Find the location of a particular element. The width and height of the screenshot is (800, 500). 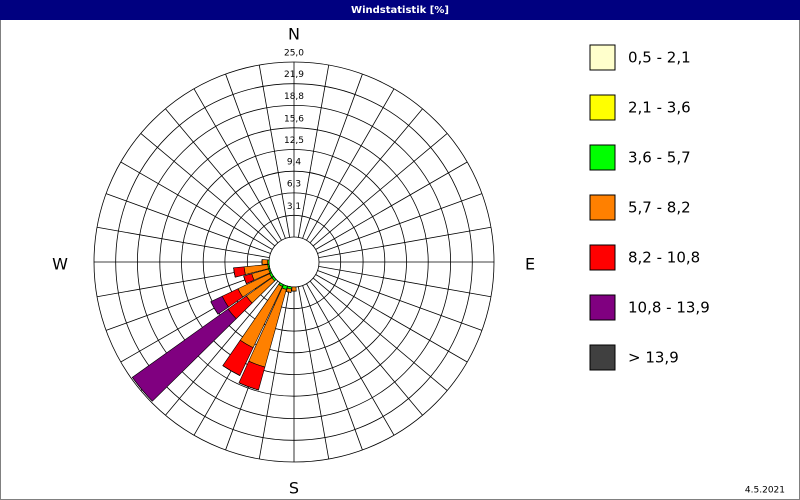

legend-label: 0,5 - 2,1 is located at coordinates (659, 58).